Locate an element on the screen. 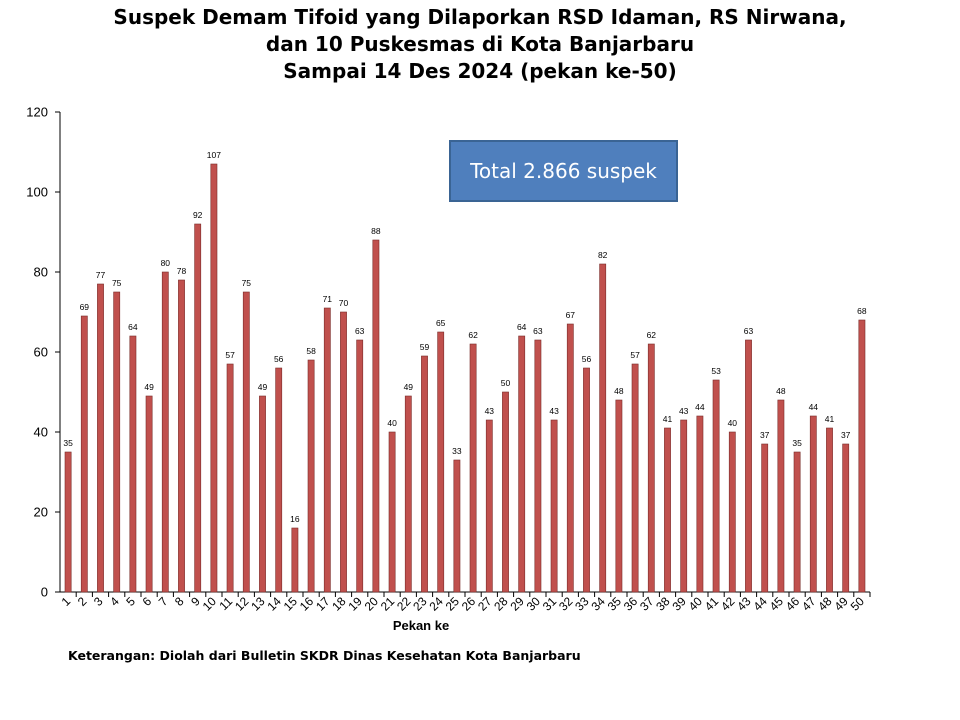 The height and width of the screenshot is (720, 960). total-annotation-text: Total 2.866 suspek is located at coordinates (563, 171).